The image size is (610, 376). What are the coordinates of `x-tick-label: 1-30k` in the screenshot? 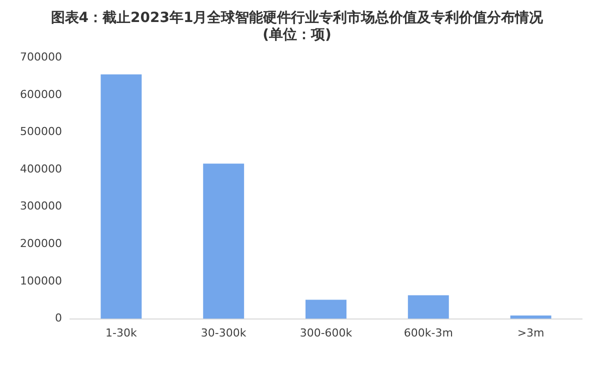 It's located at (122, 333).